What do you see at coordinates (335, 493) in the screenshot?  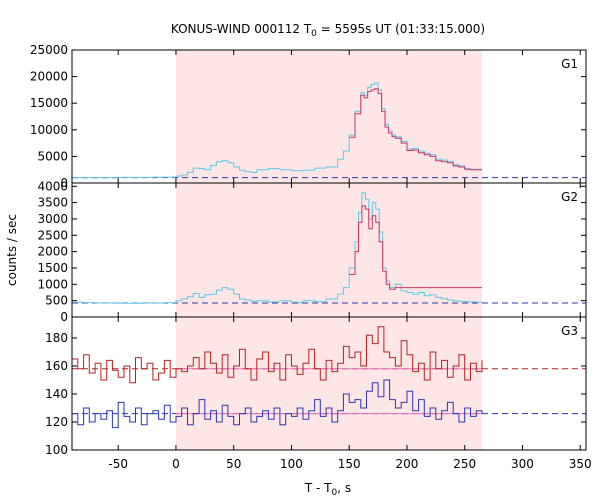 I see `x-axis-label-subscript: 0` at bounding box center [335, 493].